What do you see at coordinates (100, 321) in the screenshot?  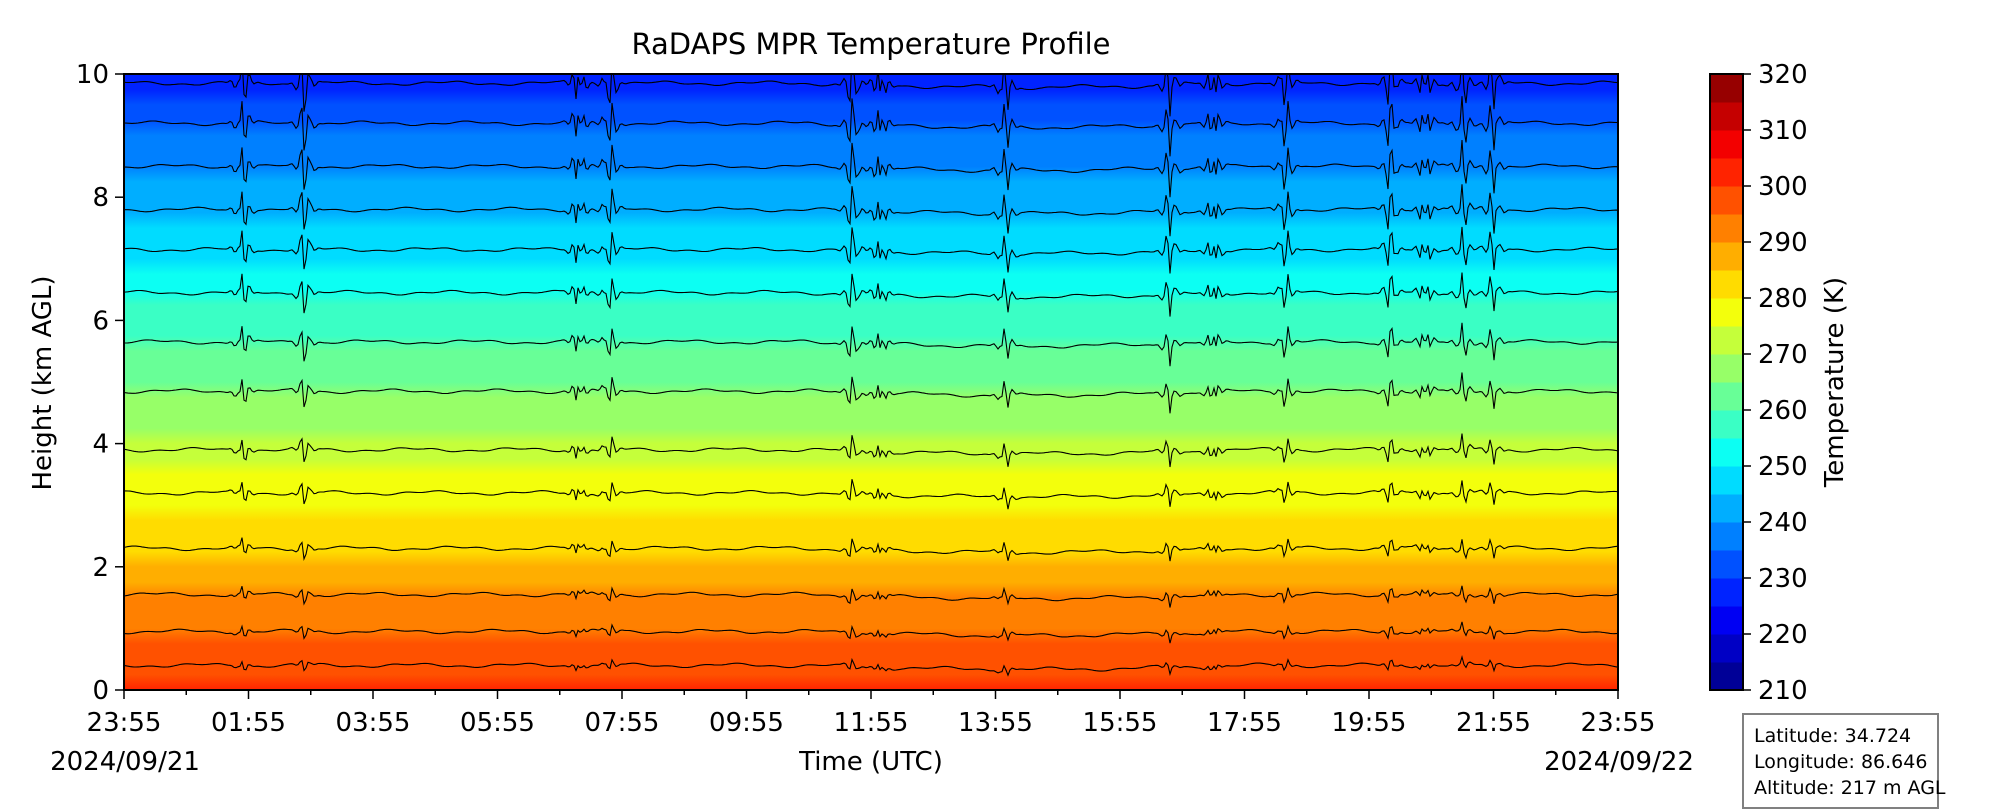 I see `y-tick-label: 6` at bounding box center [100, 321].